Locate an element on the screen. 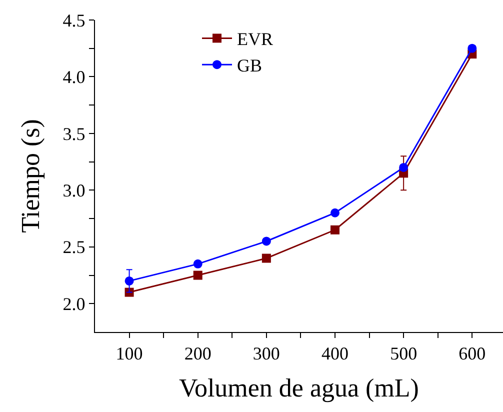 The height and width of the screenshot is (412, 503). y-tick-label: 4.0 is located at coordinates (74, 77).